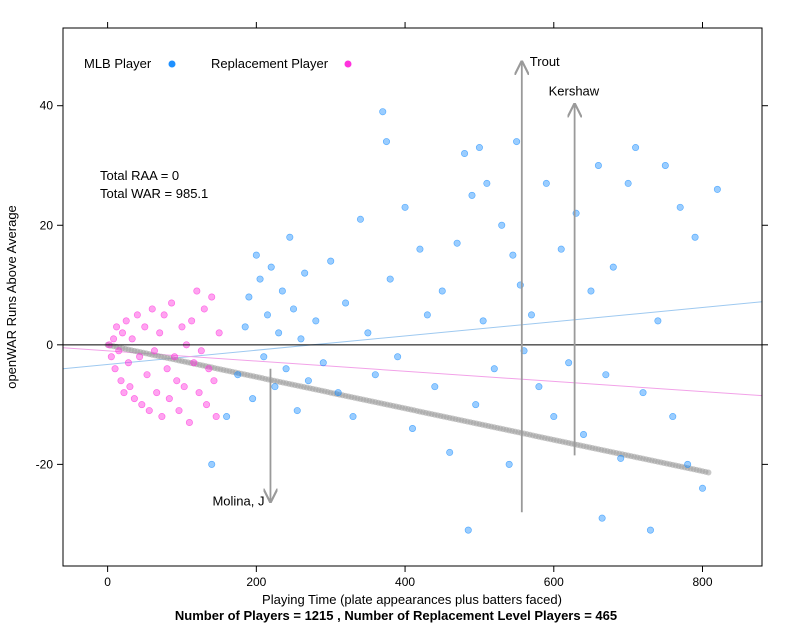  Describe the element at coordinates (554, 582) in the screenshot. I see `x-tick-label: 600` at that location.